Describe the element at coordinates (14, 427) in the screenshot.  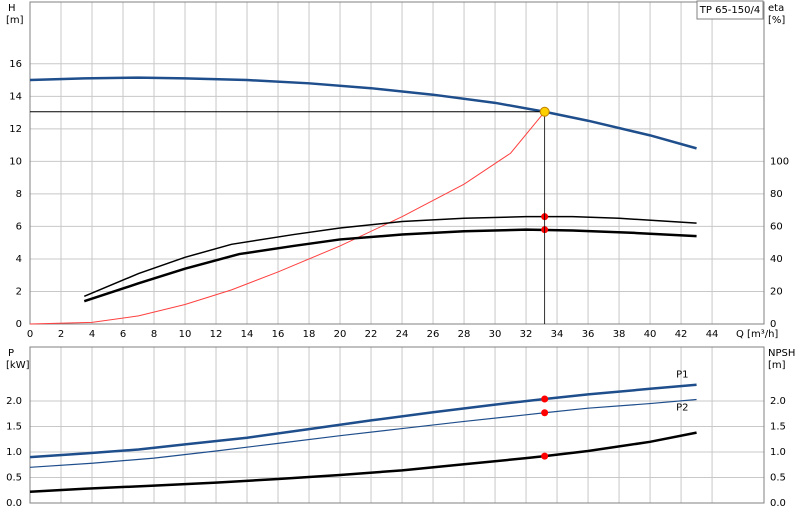
I see `y-tick-label: 1.5` at that location.